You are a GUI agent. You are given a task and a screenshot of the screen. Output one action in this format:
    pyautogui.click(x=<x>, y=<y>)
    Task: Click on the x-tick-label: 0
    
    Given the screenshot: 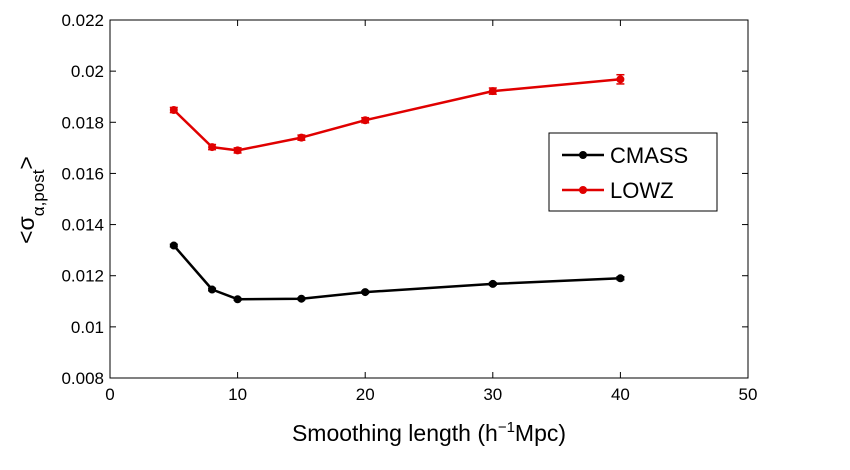 What is the action you would take?
    pyautogui.click(x=109, y=394)
    